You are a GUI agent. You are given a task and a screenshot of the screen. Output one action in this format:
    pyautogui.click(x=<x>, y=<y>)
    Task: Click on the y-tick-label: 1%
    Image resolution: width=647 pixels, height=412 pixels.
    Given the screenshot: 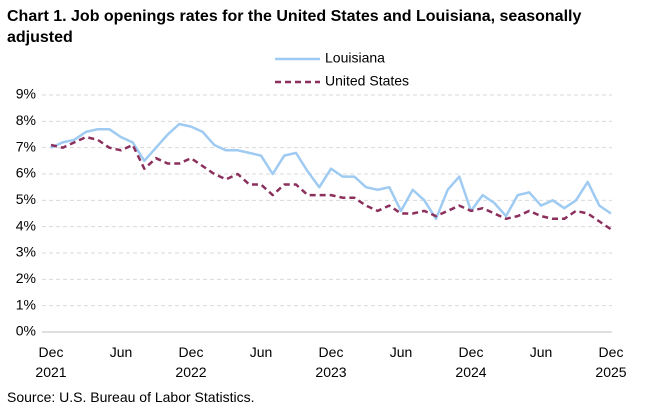 What is the action you would take?
    pyautogui.click(x=26, y=304)
    